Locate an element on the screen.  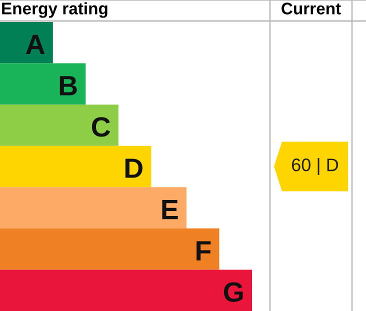
chart-title: Energy rating is located at coordinates (55, 10).